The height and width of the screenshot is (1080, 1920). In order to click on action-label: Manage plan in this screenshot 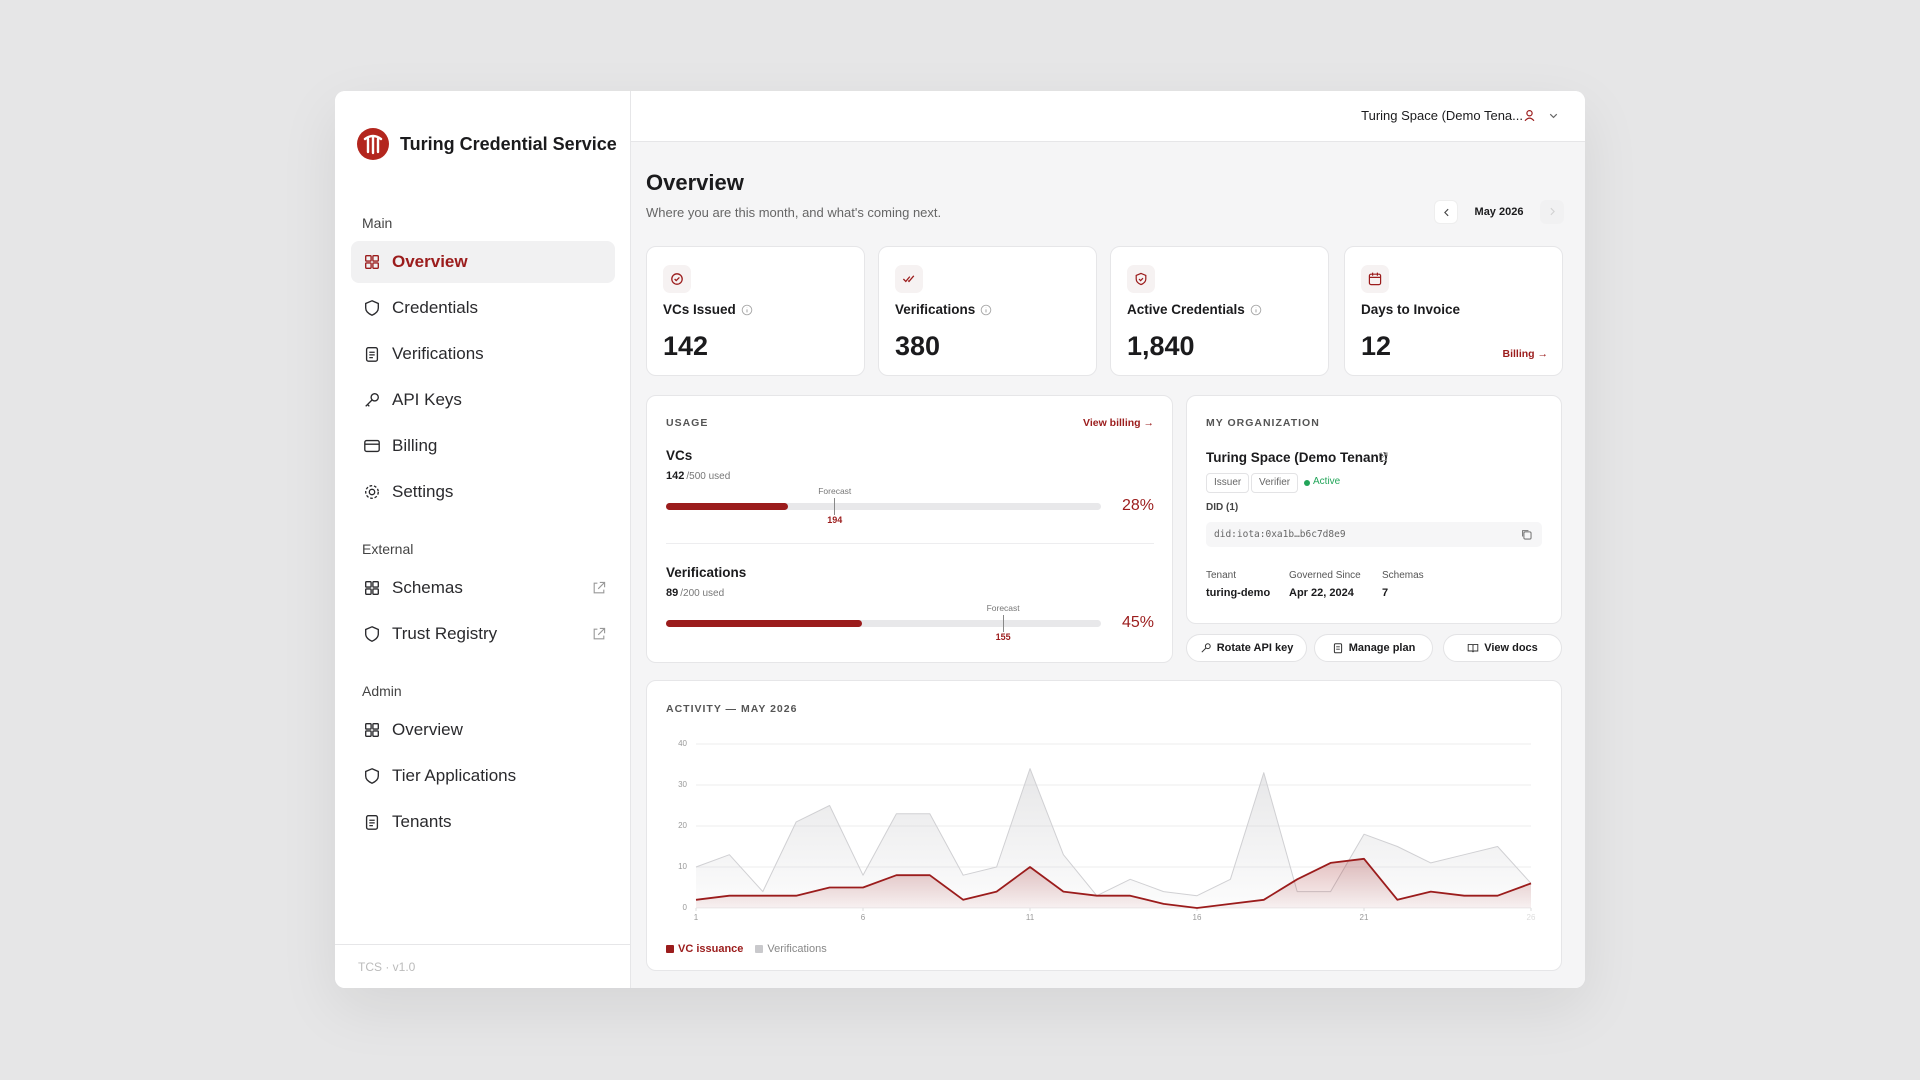, I will do `click(1382, 648)`.